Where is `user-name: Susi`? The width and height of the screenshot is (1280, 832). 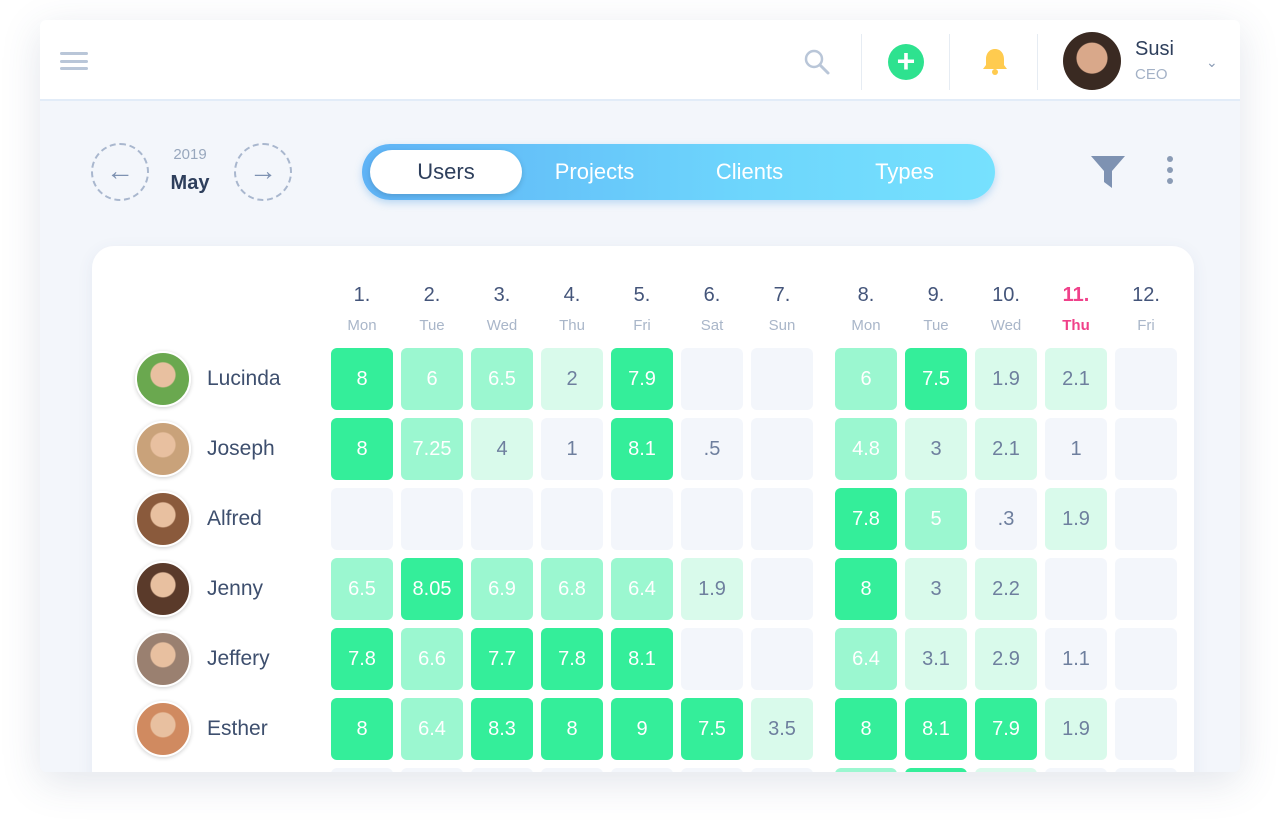
user-name: Susi is located at coordinates (1154, 49).